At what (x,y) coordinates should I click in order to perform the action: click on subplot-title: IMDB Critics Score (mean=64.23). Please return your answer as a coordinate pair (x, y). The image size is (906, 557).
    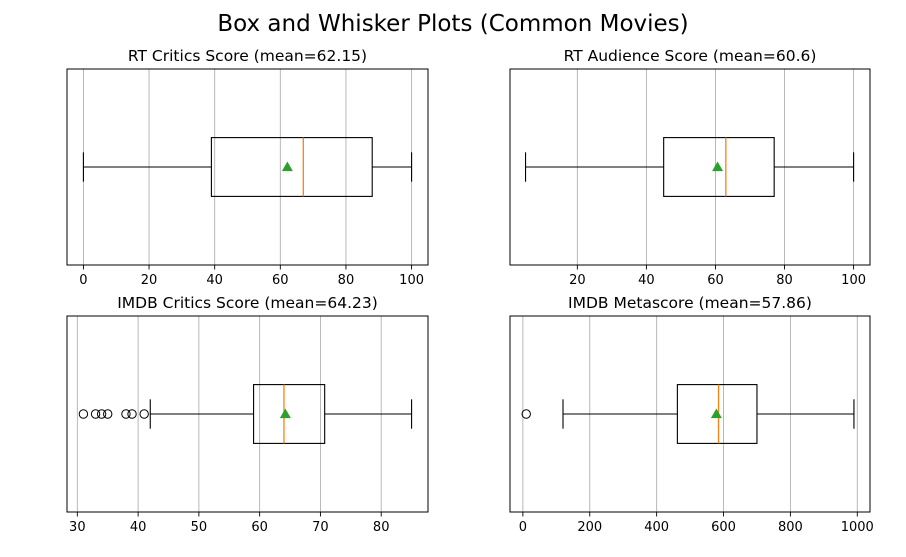
    Looking at the image, I should click on (247, 303).